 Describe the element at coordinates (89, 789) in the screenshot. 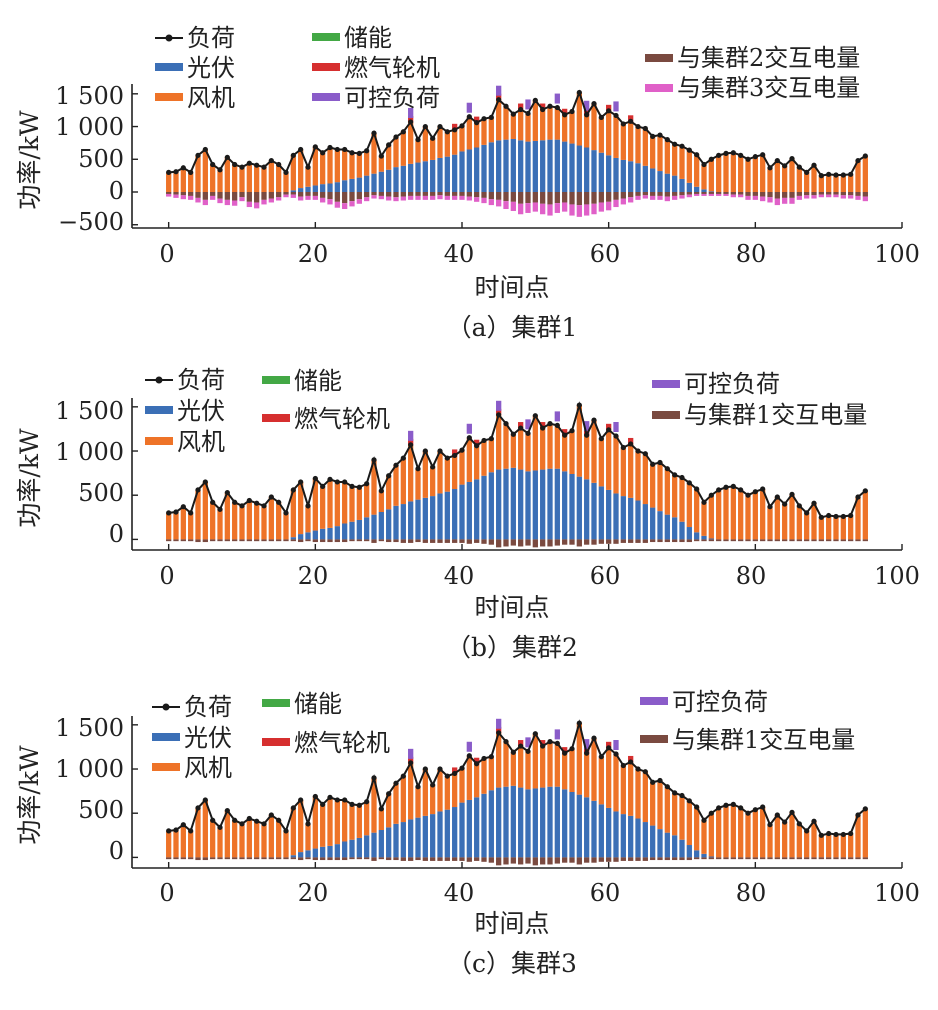

I see `panel-c-y-ticks: 1 500 1 000 500 0` at that location.